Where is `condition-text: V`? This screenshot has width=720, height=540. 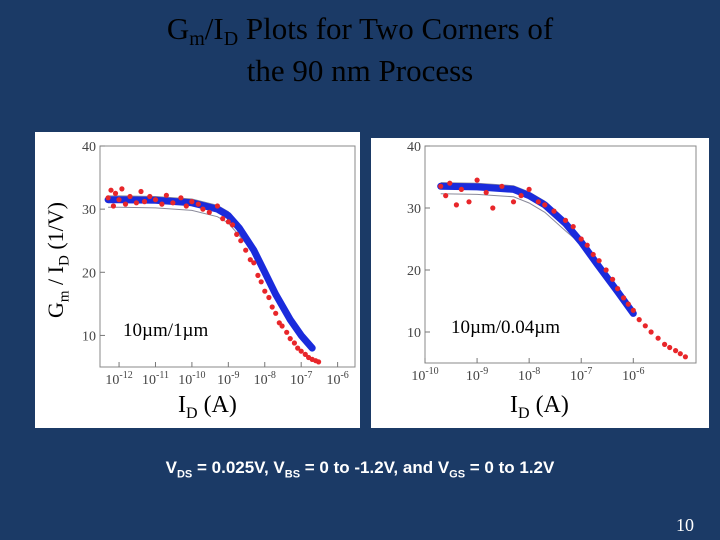
condition-text: V is located at coordinates (171, 467).